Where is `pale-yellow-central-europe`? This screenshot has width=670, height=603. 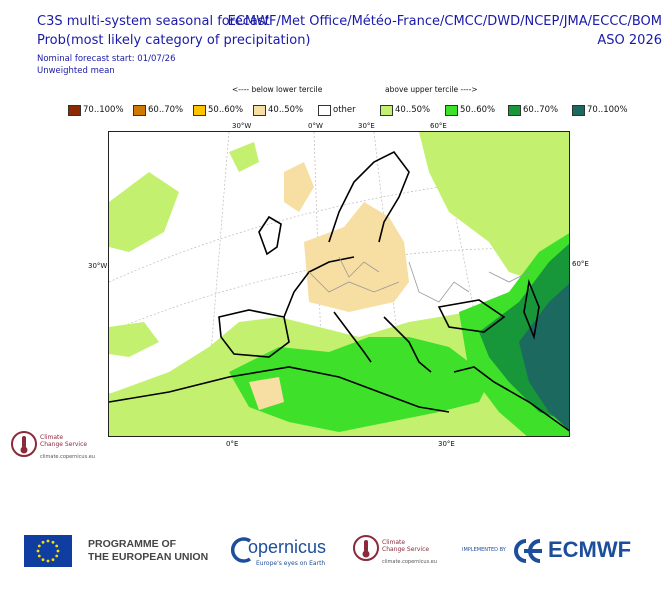
pale-yellow-central-europe is located at coordinates (356, 257).